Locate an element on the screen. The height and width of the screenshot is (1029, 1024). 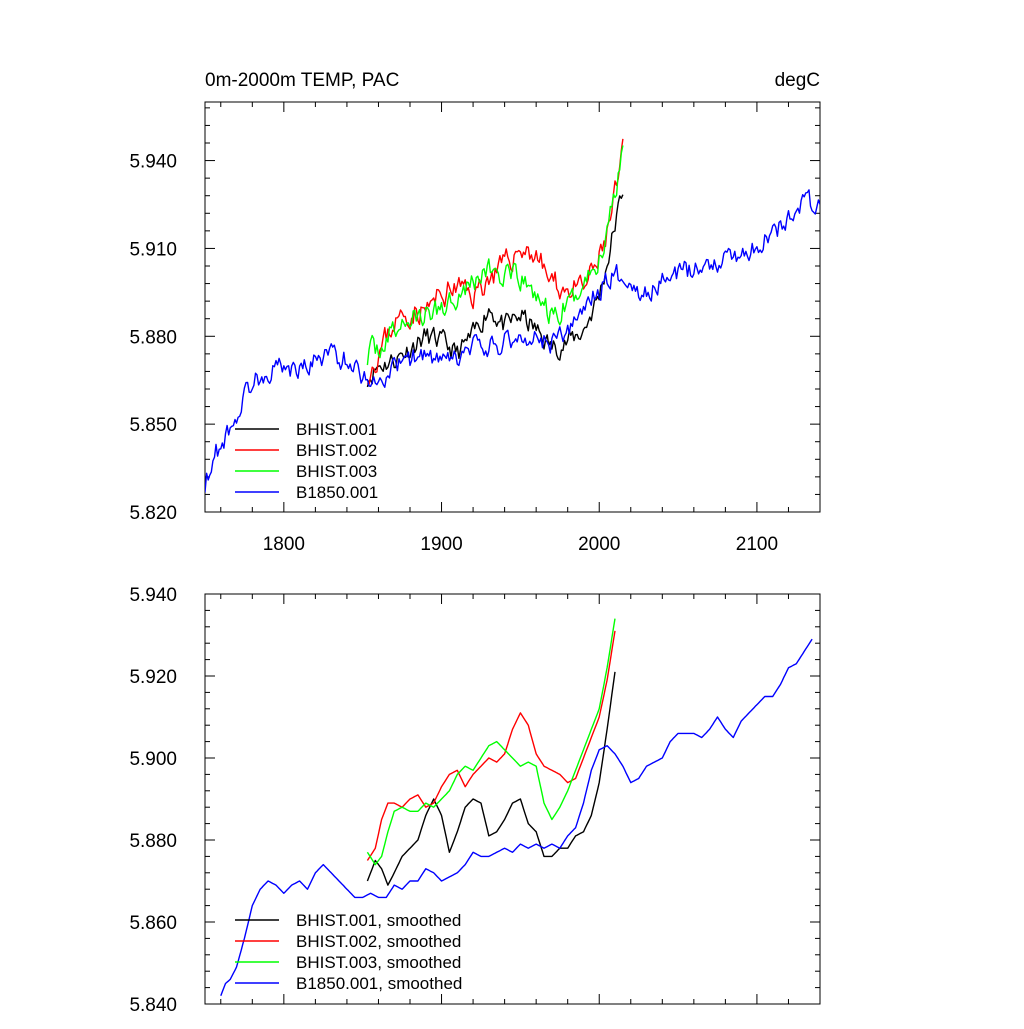
x-tick-label: 2000 is located at coordinates (599, 544).